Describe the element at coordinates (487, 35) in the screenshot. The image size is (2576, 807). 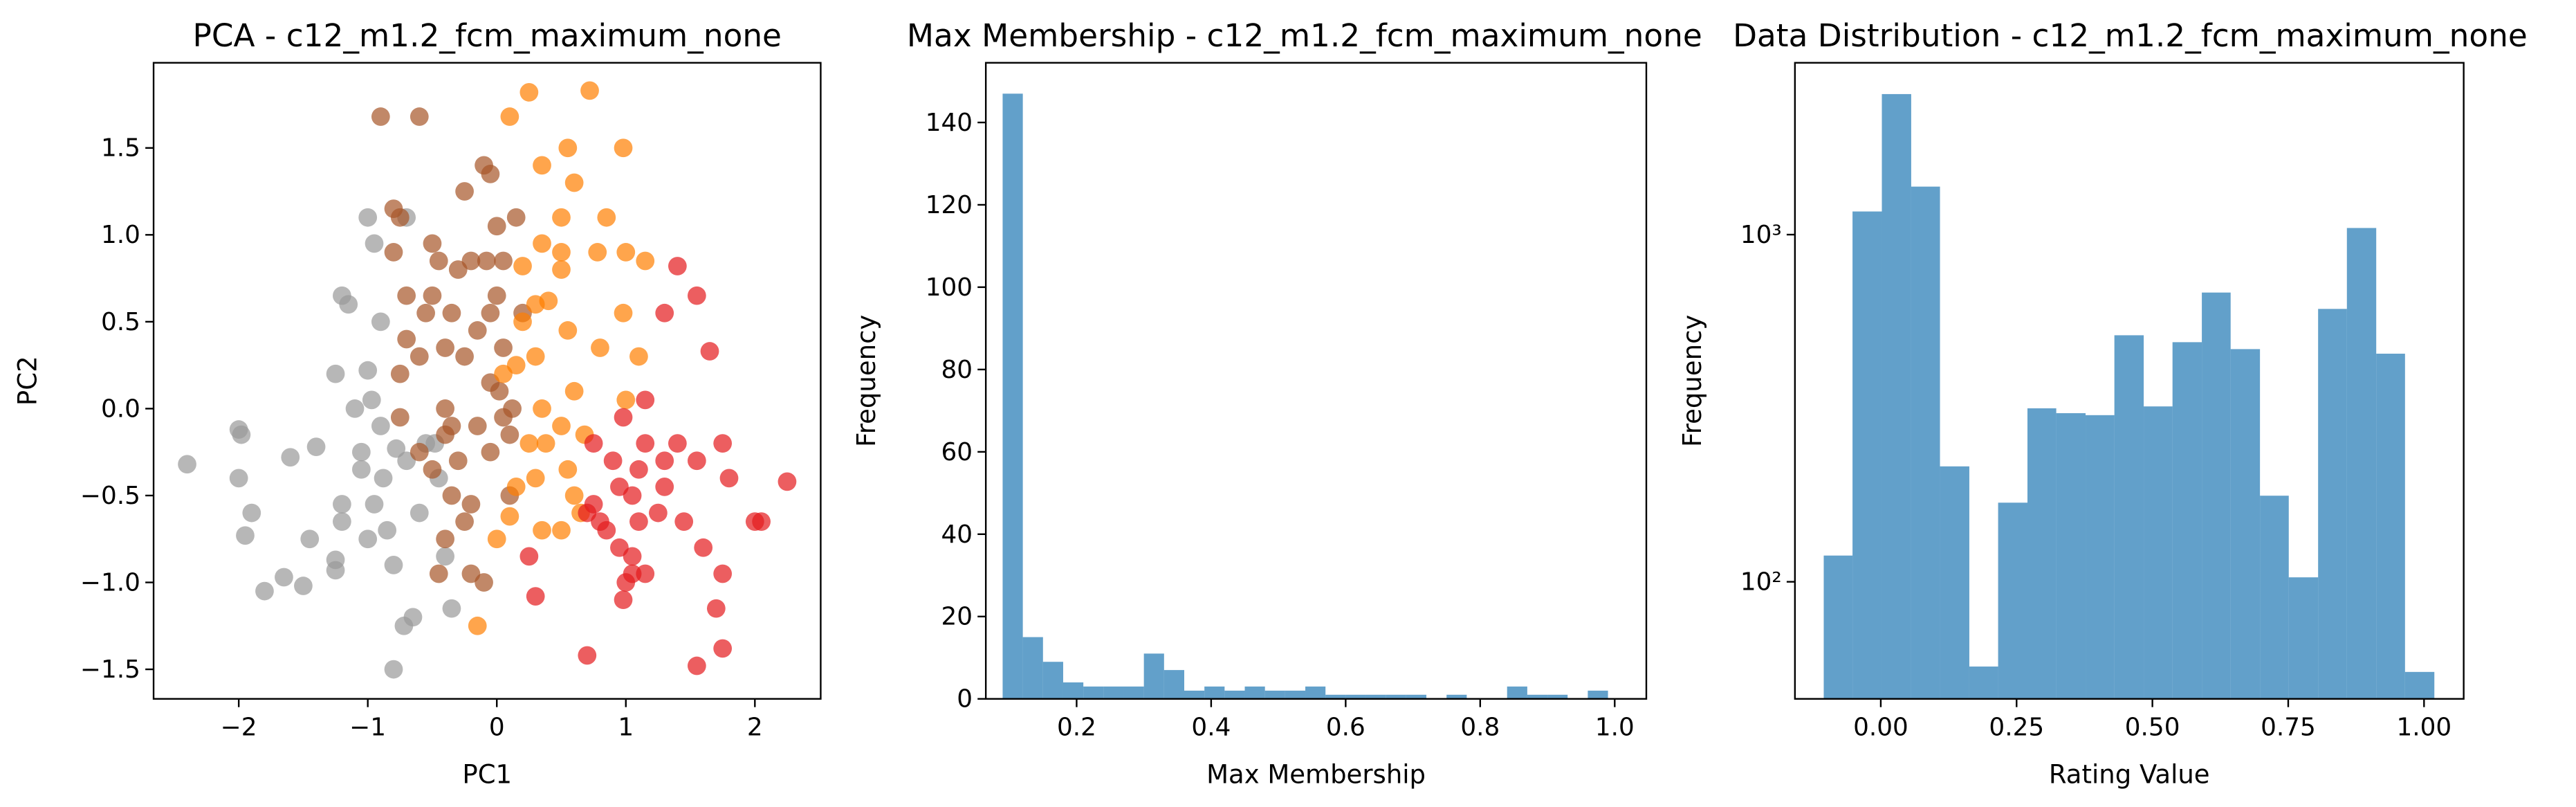
I see `chart-title: PCA - c12_m1.2_fcm_maximum_none` at that location.